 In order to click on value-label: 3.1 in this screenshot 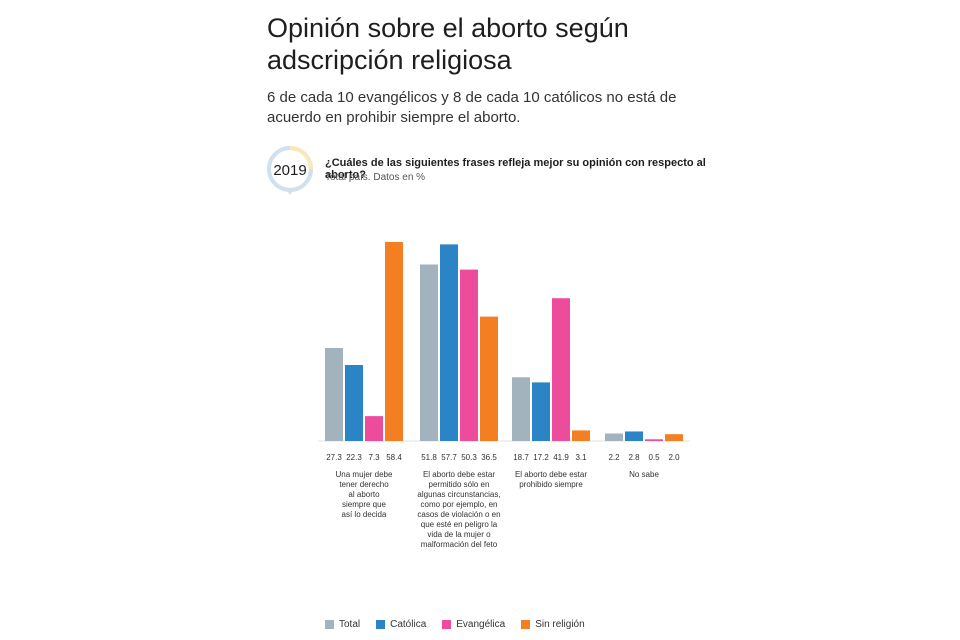, I will do `click(581, 457)`.